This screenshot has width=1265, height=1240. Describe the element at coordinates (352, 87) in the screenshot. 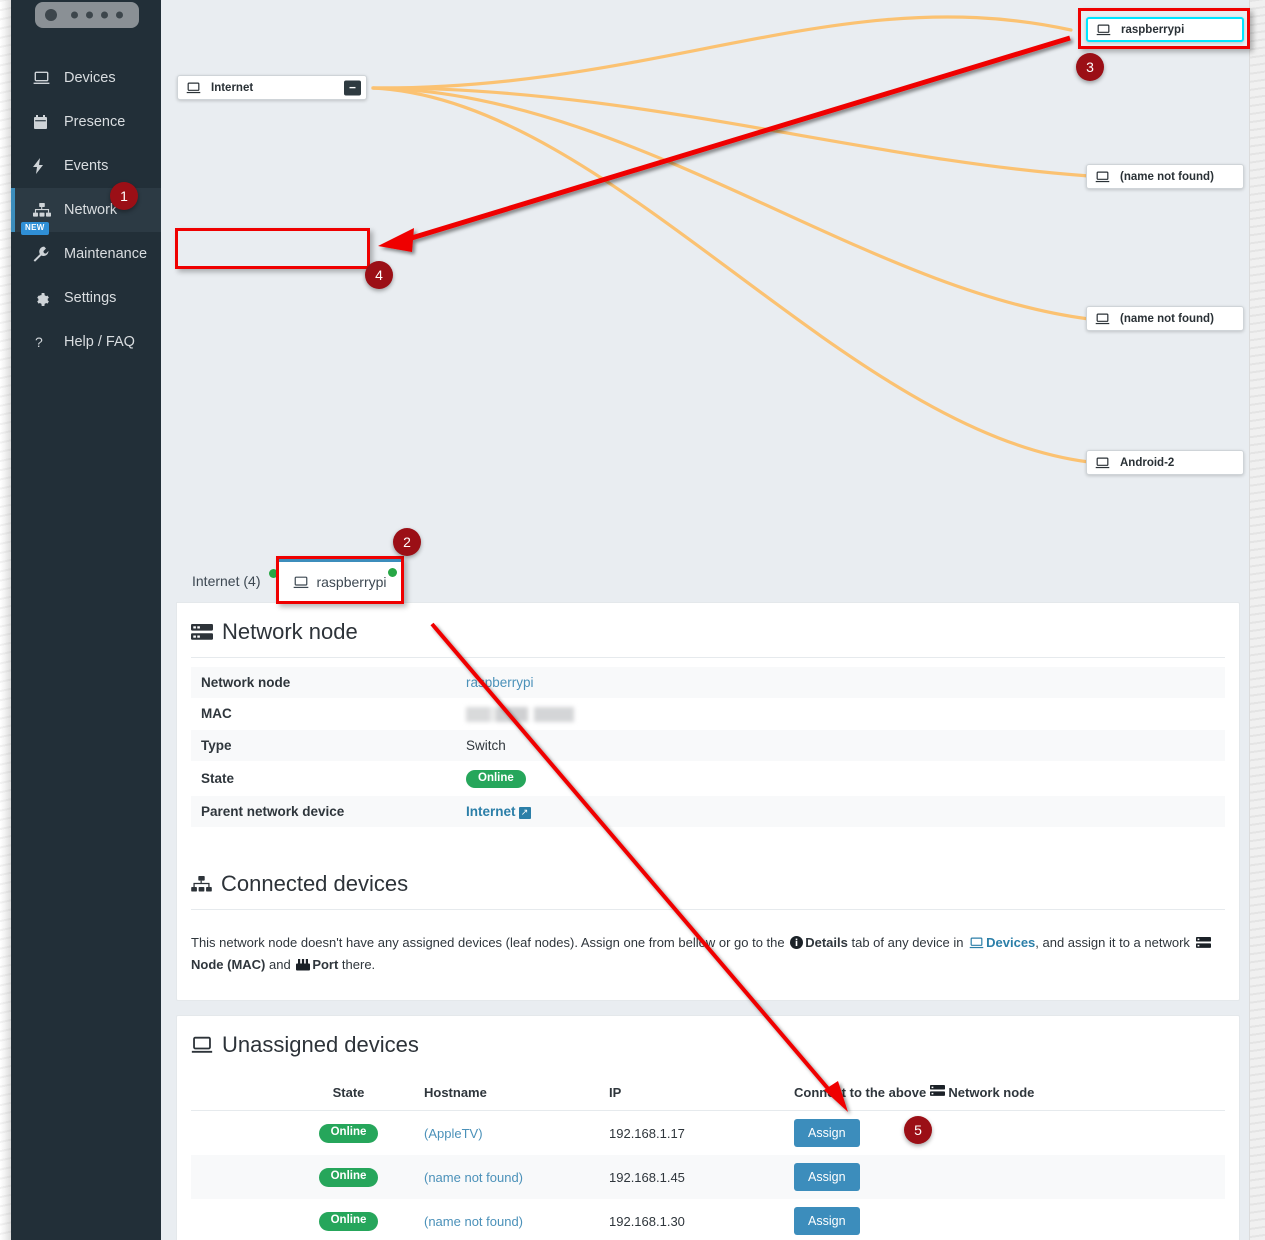

I see `collapse-node-button: −` at that location.